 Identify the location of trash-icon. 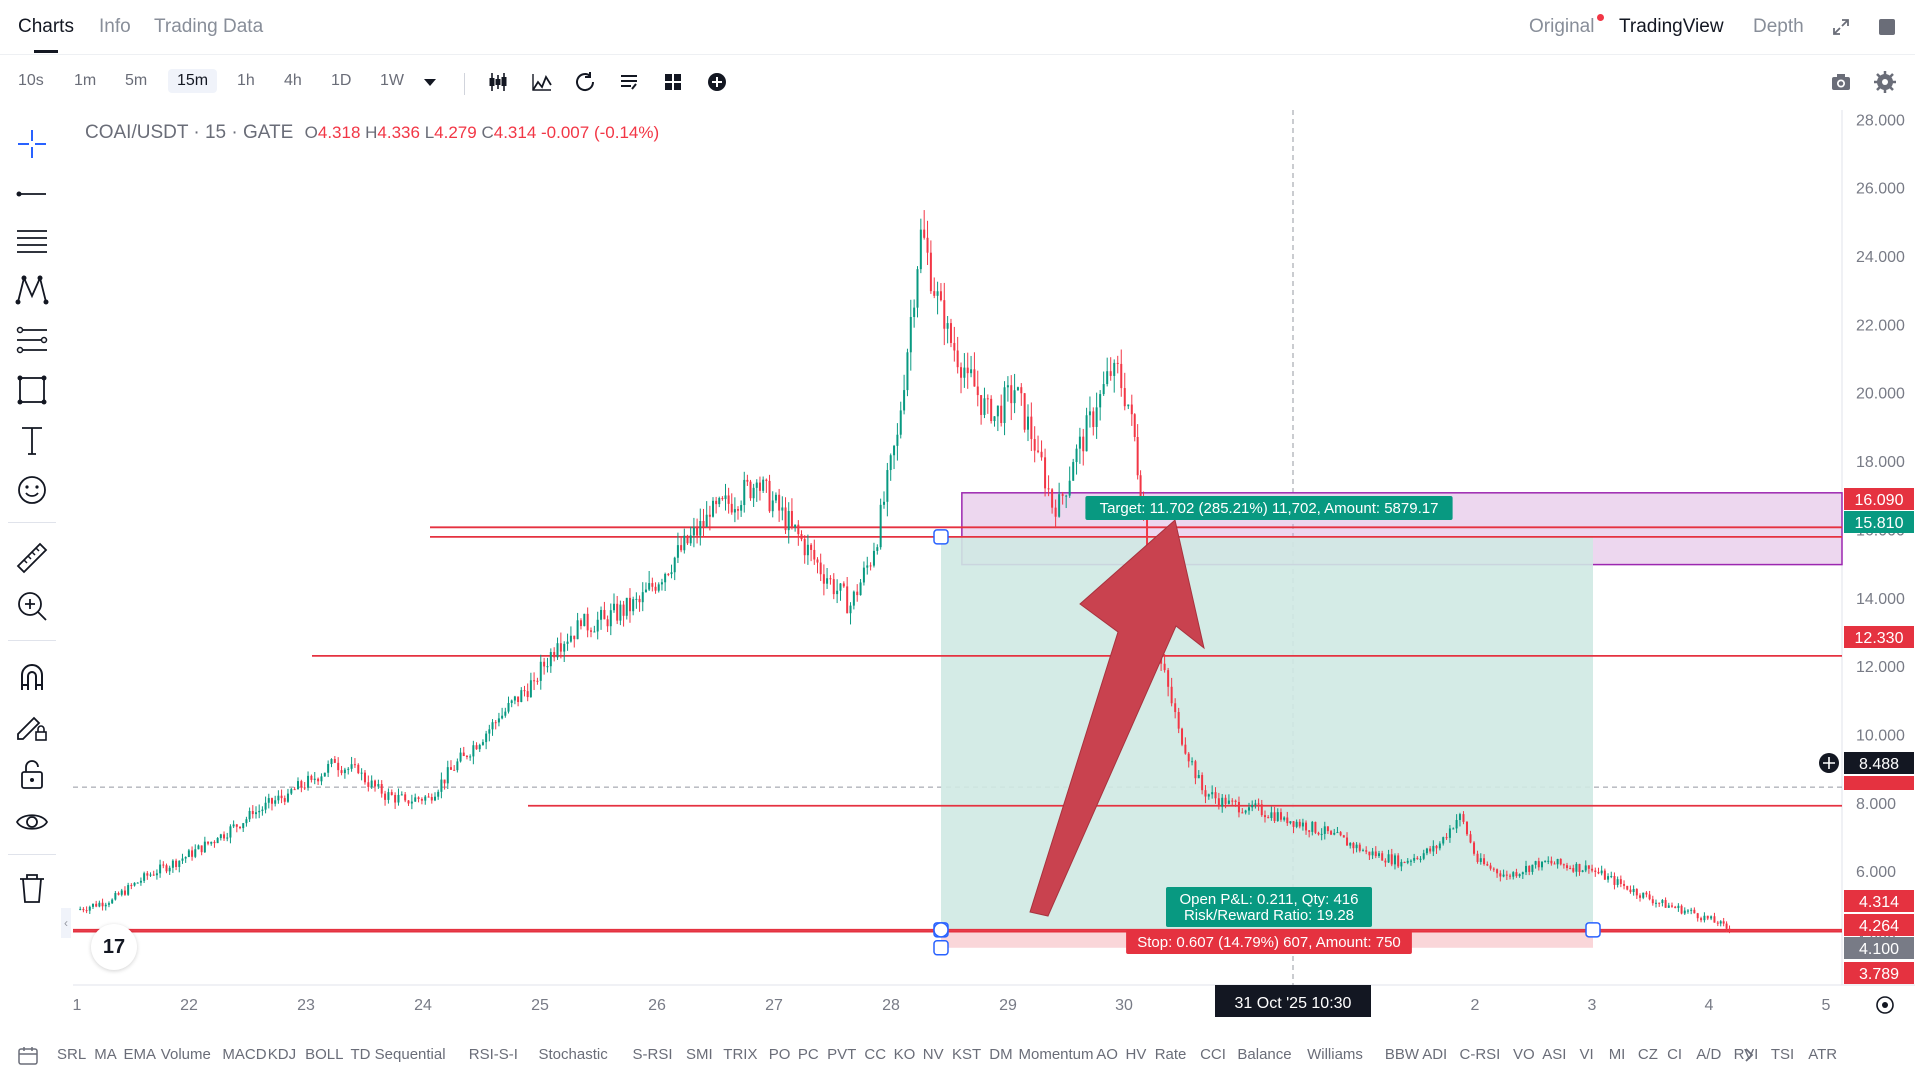
(32, 888).